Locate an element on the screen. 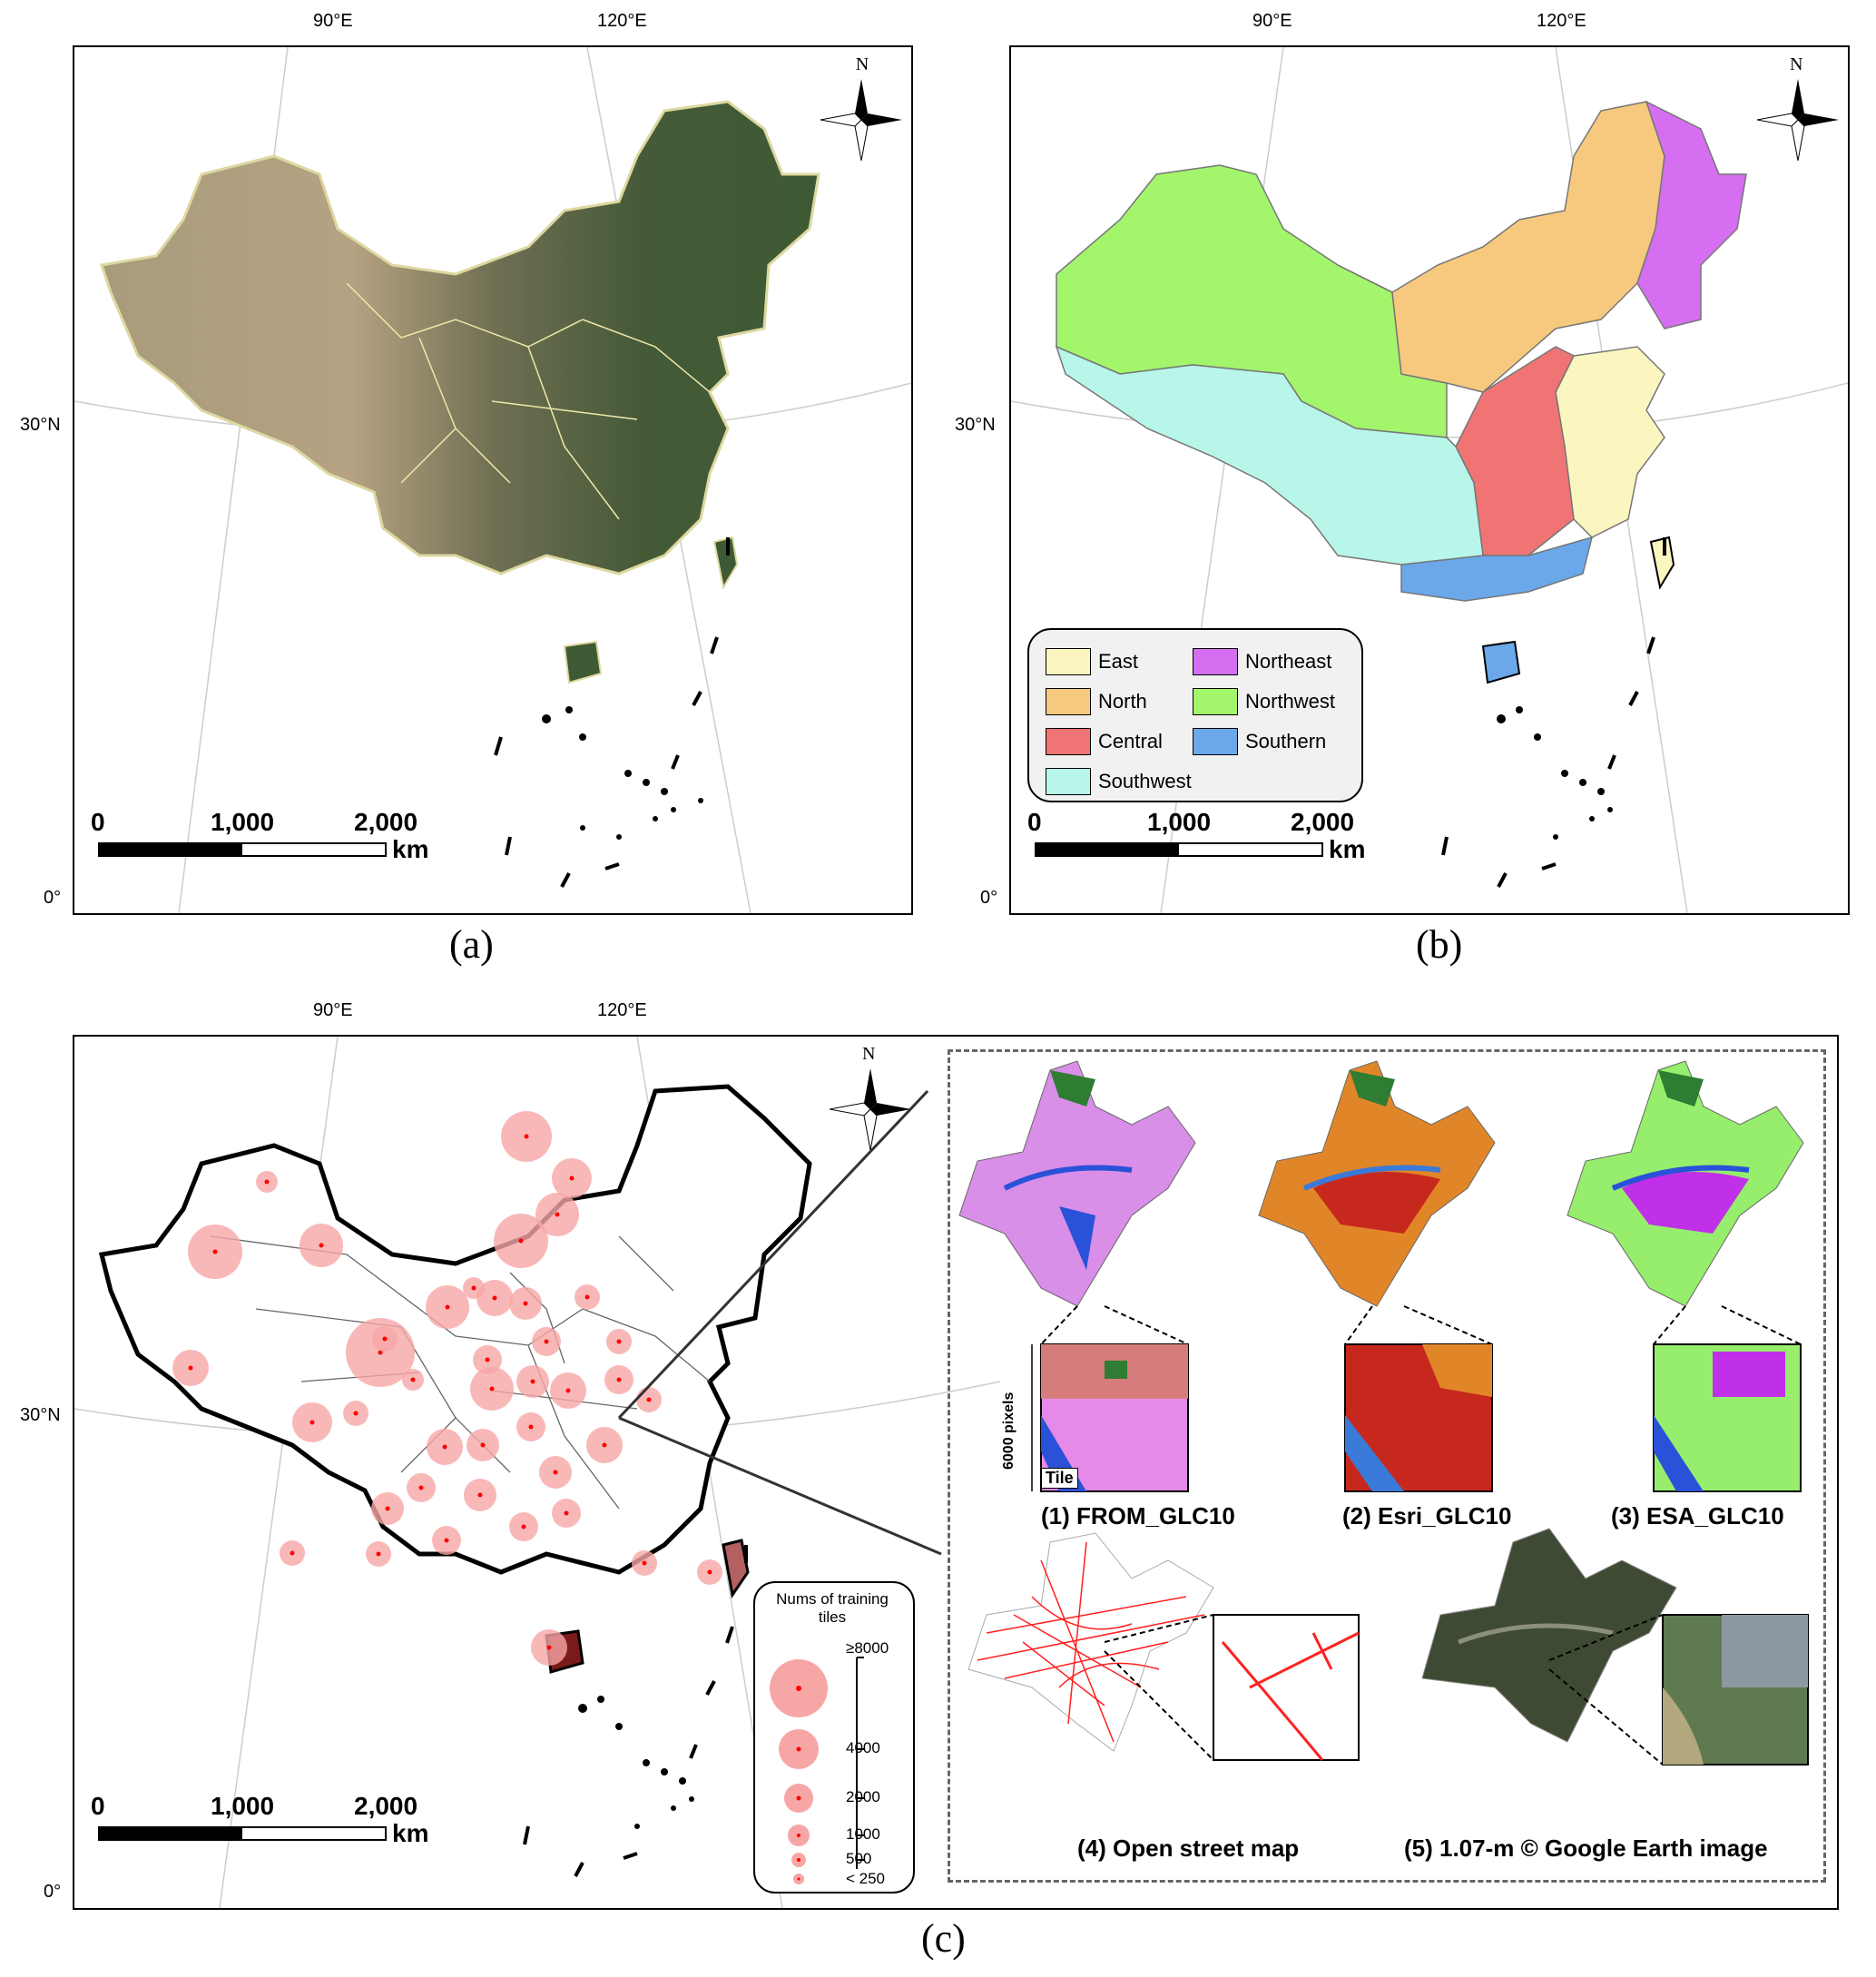 Image resolution: width=1876 pixels, height=1977 pixels. legend-label: Southern is located at coordinates (1286, 741).